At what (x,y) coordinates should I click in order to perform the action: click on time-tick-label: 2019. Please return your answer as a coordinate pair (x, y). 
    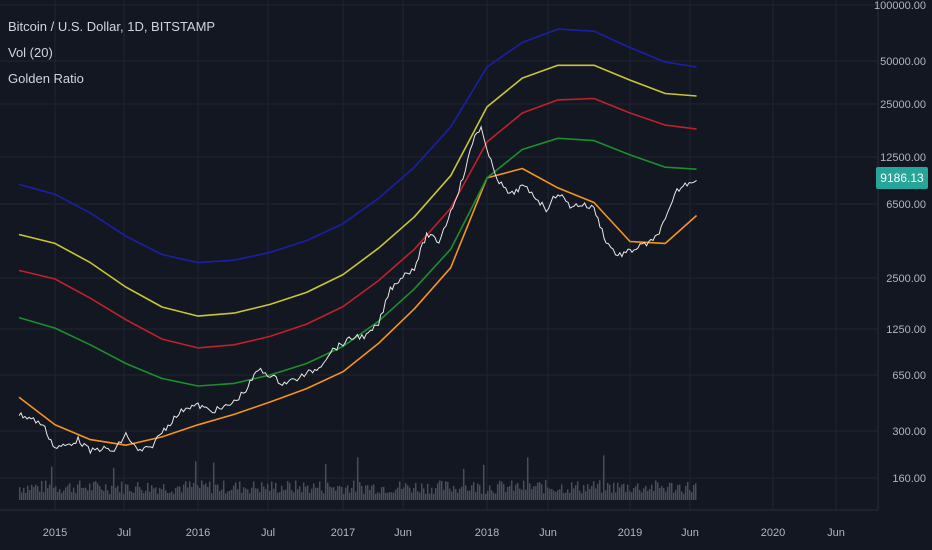
    Looking at the image, I should click on (630, 533).